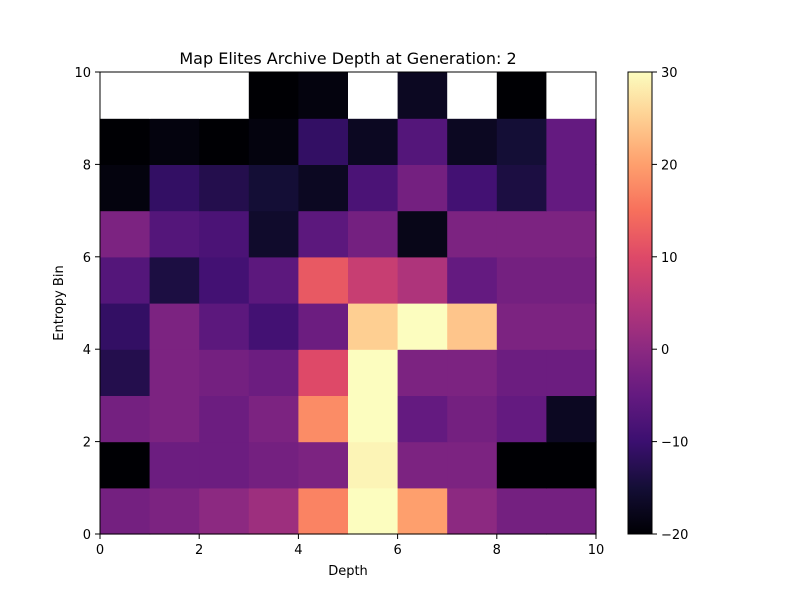  Describe the element at coordinates (669, 165) in the screenshot. I see `colorbar-tick-label: 20` at that location.